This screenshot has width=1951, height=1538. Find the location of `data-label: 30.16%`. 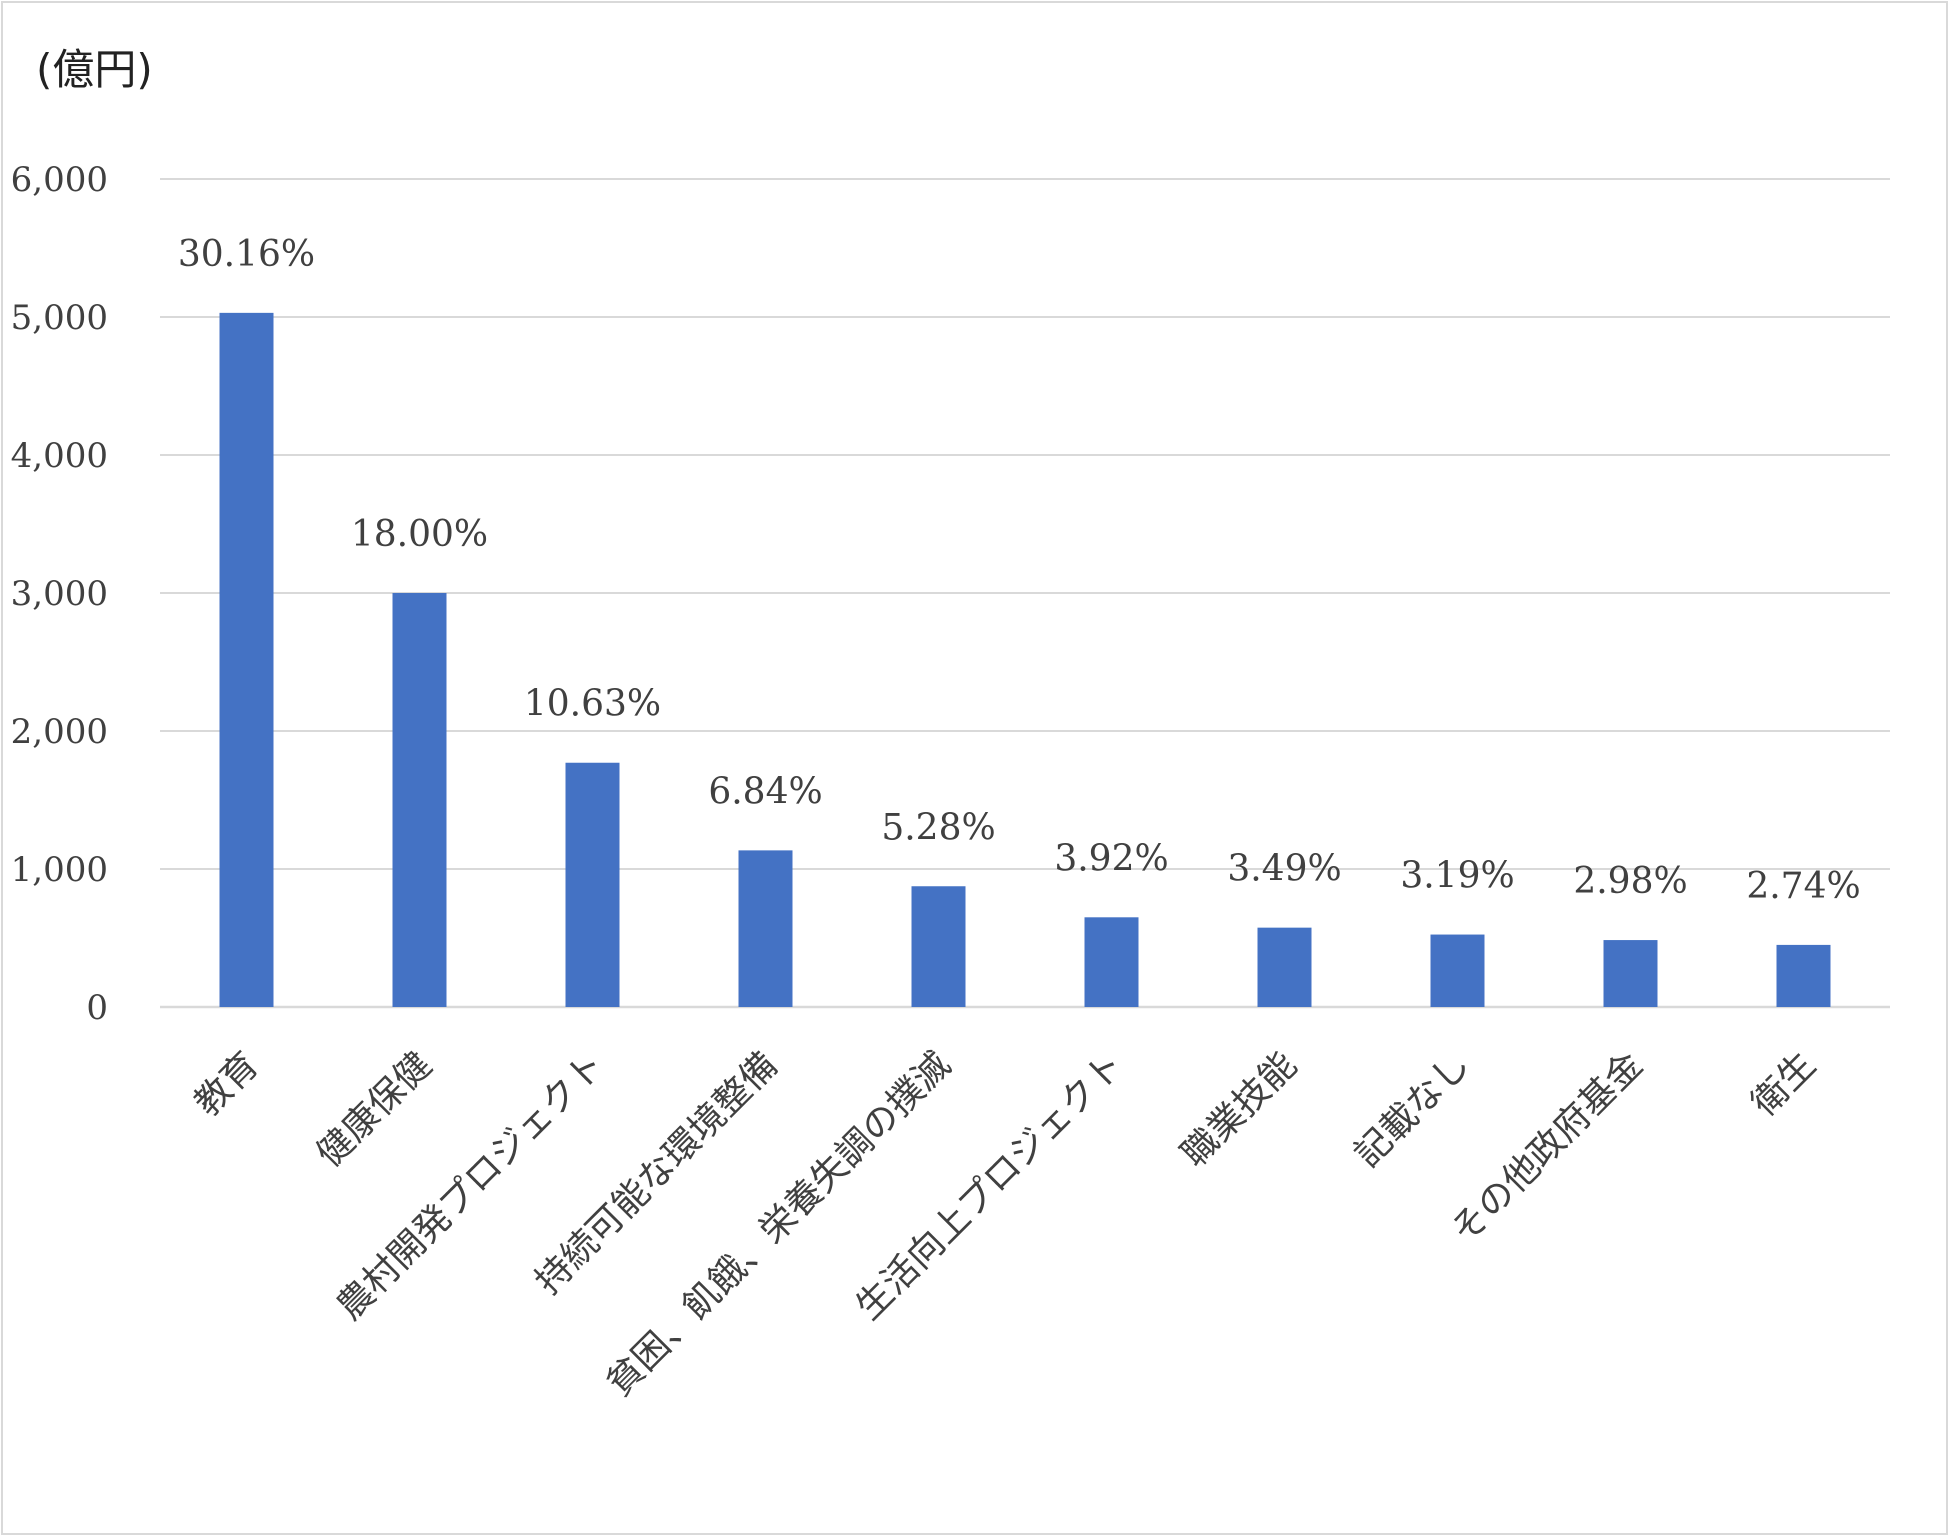

data-label: 30.16% is located at coordinates (246, 254).